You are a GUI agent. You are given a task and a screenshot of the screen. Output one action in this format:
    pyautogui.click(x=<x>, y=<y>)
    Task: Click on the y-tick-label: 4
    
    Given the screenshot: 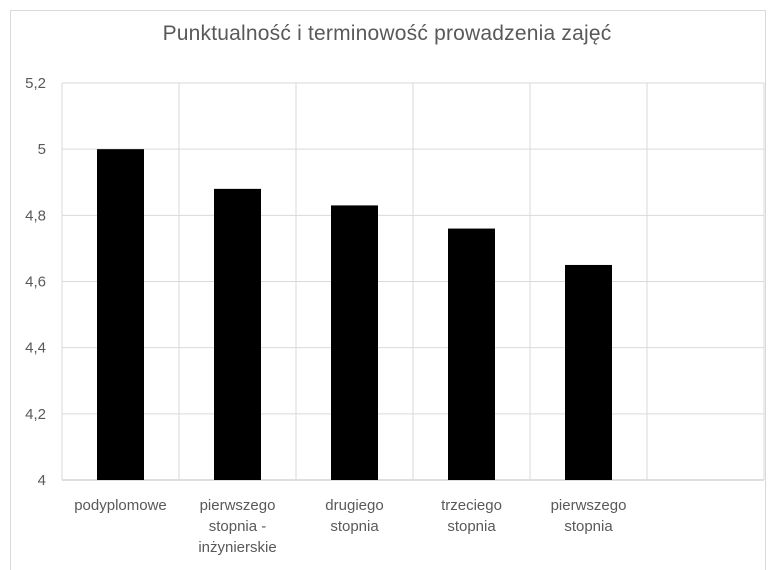 What is the action you would take?
    pyautogui.click(x=42, y=480)
    